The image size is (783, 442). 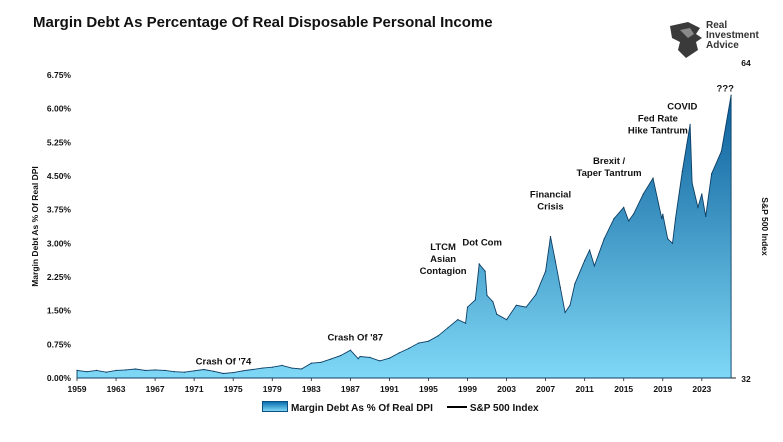 I want to click on annotation-label: ???, so click(x=726, y=89).